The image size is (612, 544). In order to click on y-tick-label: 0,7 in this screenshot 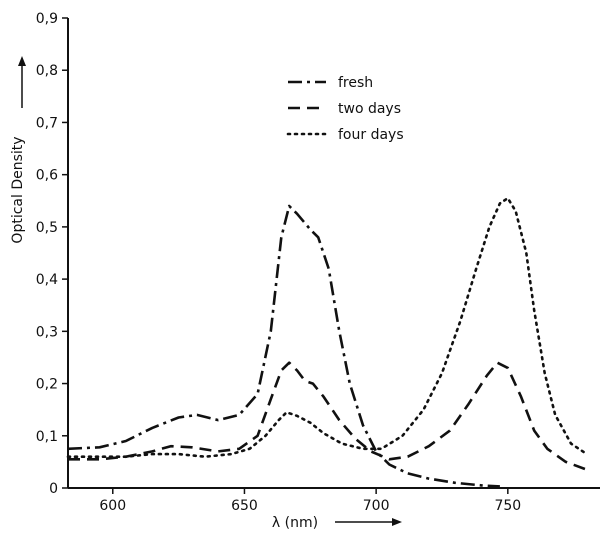, I will do `click(47, 123)`.